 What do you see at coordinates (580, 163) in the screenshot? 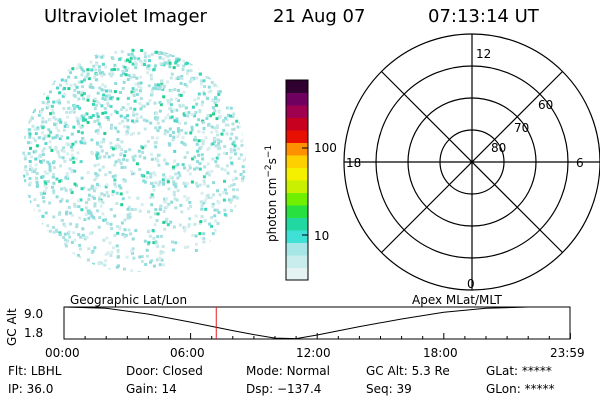
I see `mlt-label-6: 6` at bounding box center [580, 163].